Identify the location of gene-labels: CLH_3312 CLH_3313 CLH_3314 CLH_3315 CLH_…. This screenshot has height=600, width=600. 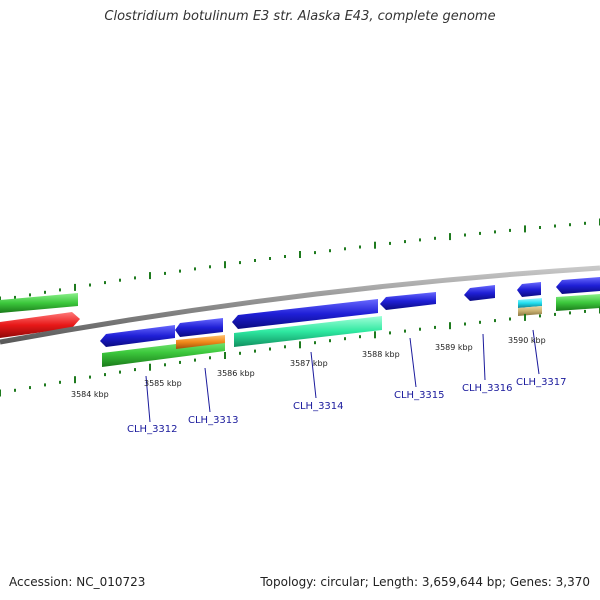
(347, 406).